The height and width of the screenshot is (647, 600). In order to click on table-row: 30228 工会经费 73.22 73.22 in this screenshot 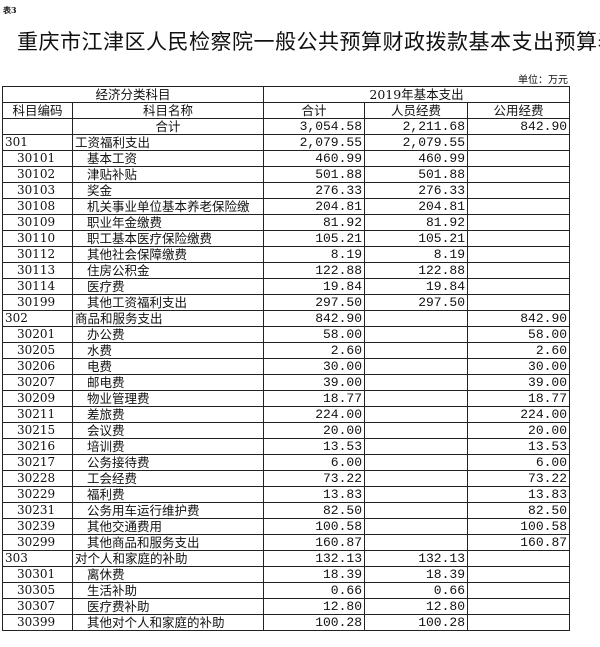, I will do `click(286, 478)`.